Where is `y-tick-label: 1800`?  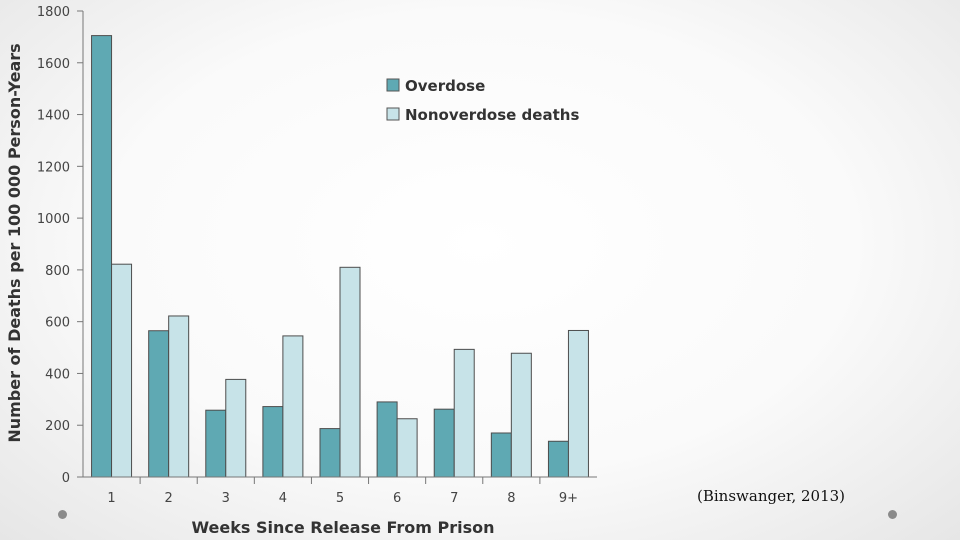 y-tick-label: 1800 is located at coordinates (53, 12).